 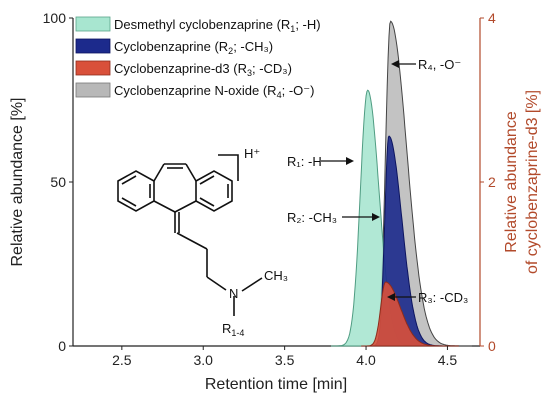 I want to click on structure-r-group: R1-4, so click(x=233, y=329).